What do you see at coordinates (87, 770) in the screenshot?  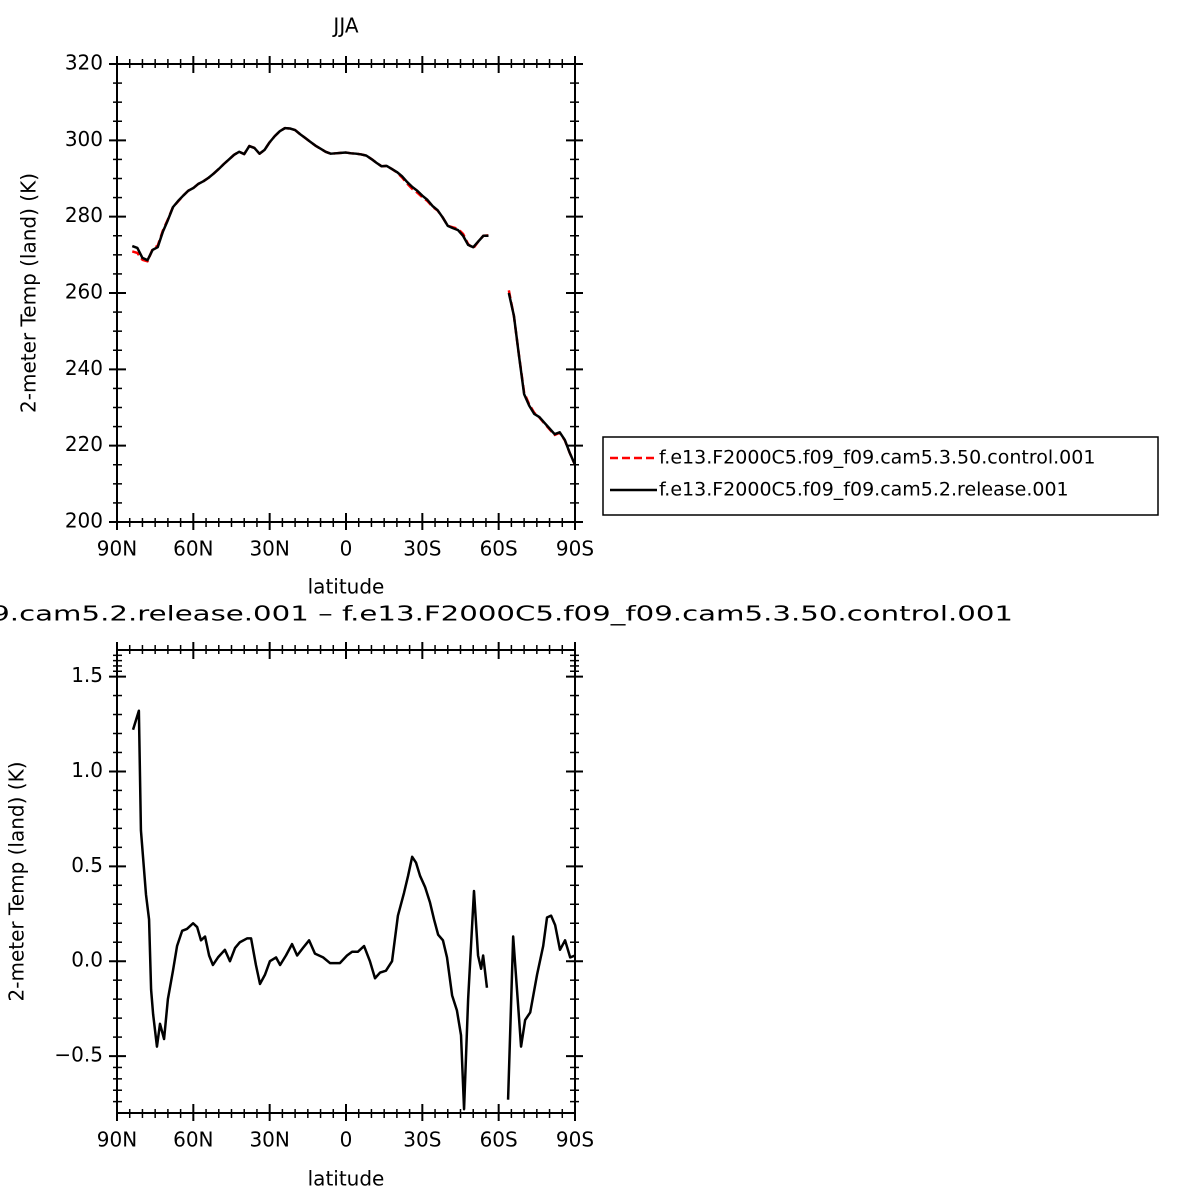 I see `y-tick-label: 1.0` at bounding box center [87, 770].